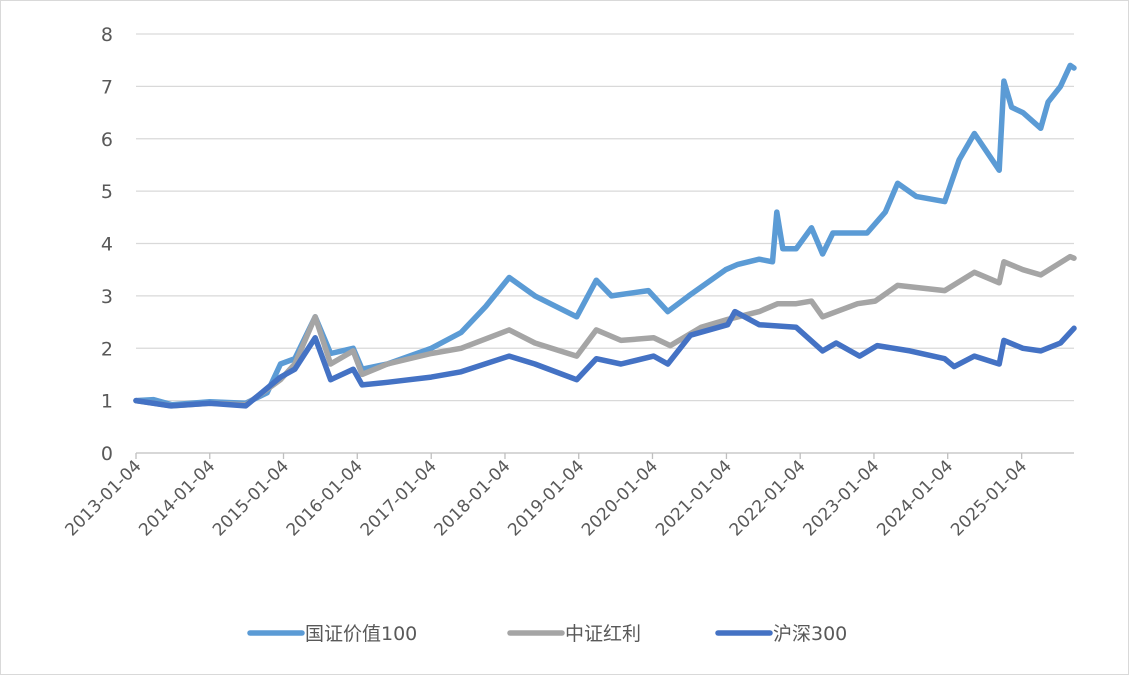  What do you see at coordinates (694, 498) in the screenshot?
I see `x-tick-label: 2021-01-04` at bounding box center [694, 498].